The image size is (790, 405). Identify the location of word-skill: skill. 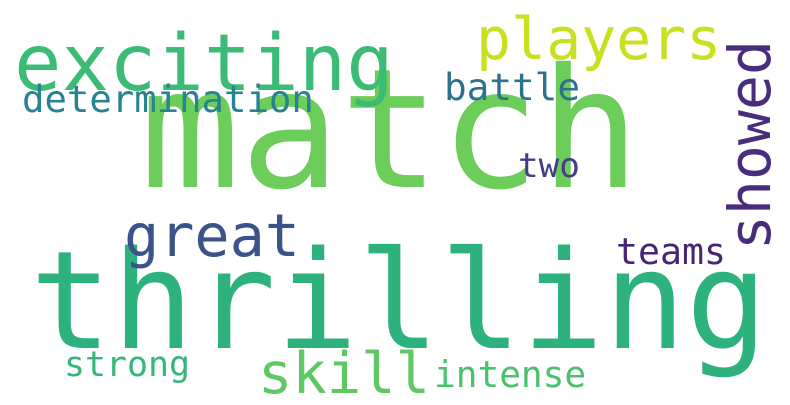
(344, 372).